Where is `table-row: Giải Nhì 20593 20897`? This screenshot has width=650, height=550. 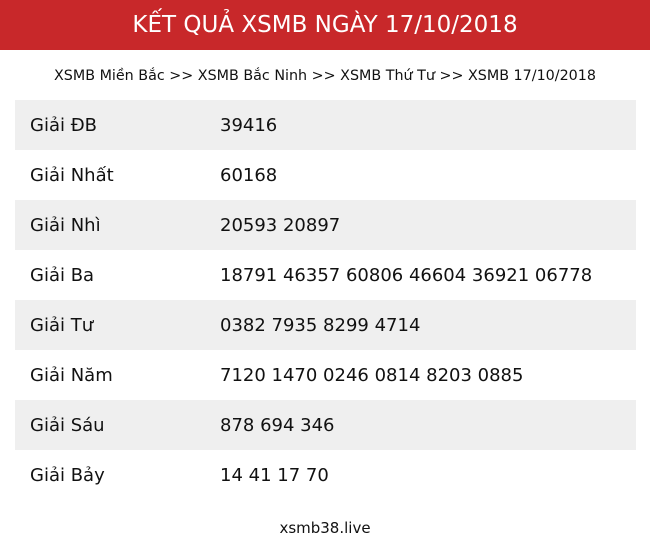 table-row: Giải Nhì 20593 20897 is located at coordinates (325, 225).